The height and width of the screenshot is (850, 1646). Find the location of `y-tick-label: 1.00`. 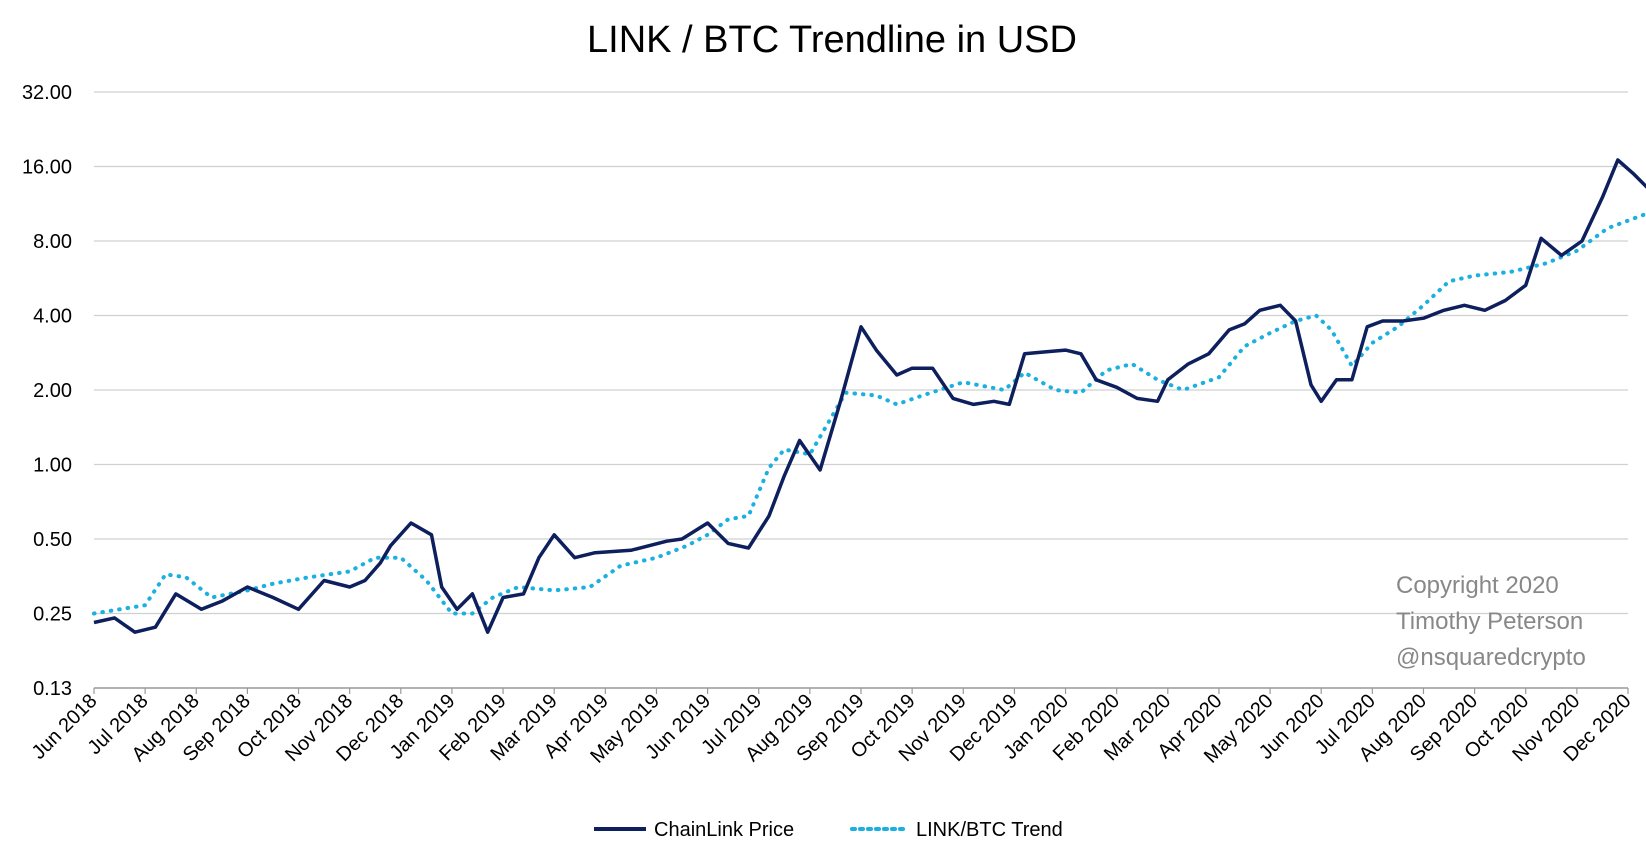

y-tick-label: 1.00 is located at coordinates (52, 466).